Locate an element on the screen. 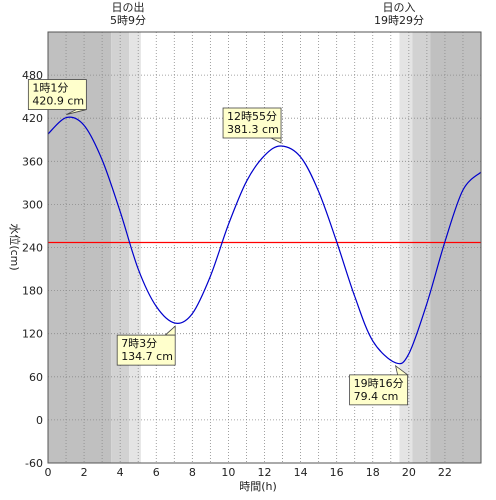  y-tick-labels: -60 0 60 120 180 240 300 360 420 480 is located at coordinates (32, 269).